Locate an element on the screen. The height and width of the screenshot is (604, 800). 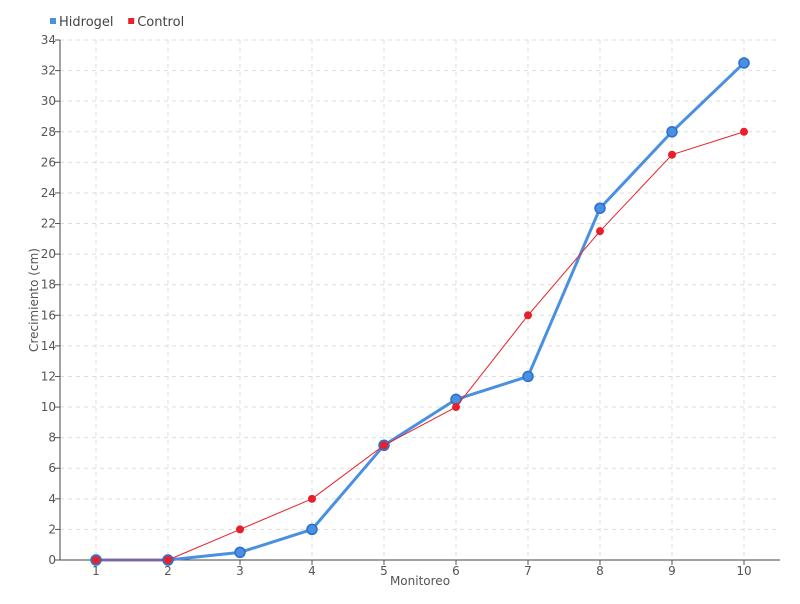
y-tick-label: 14 is located at coordinates (48, 346).